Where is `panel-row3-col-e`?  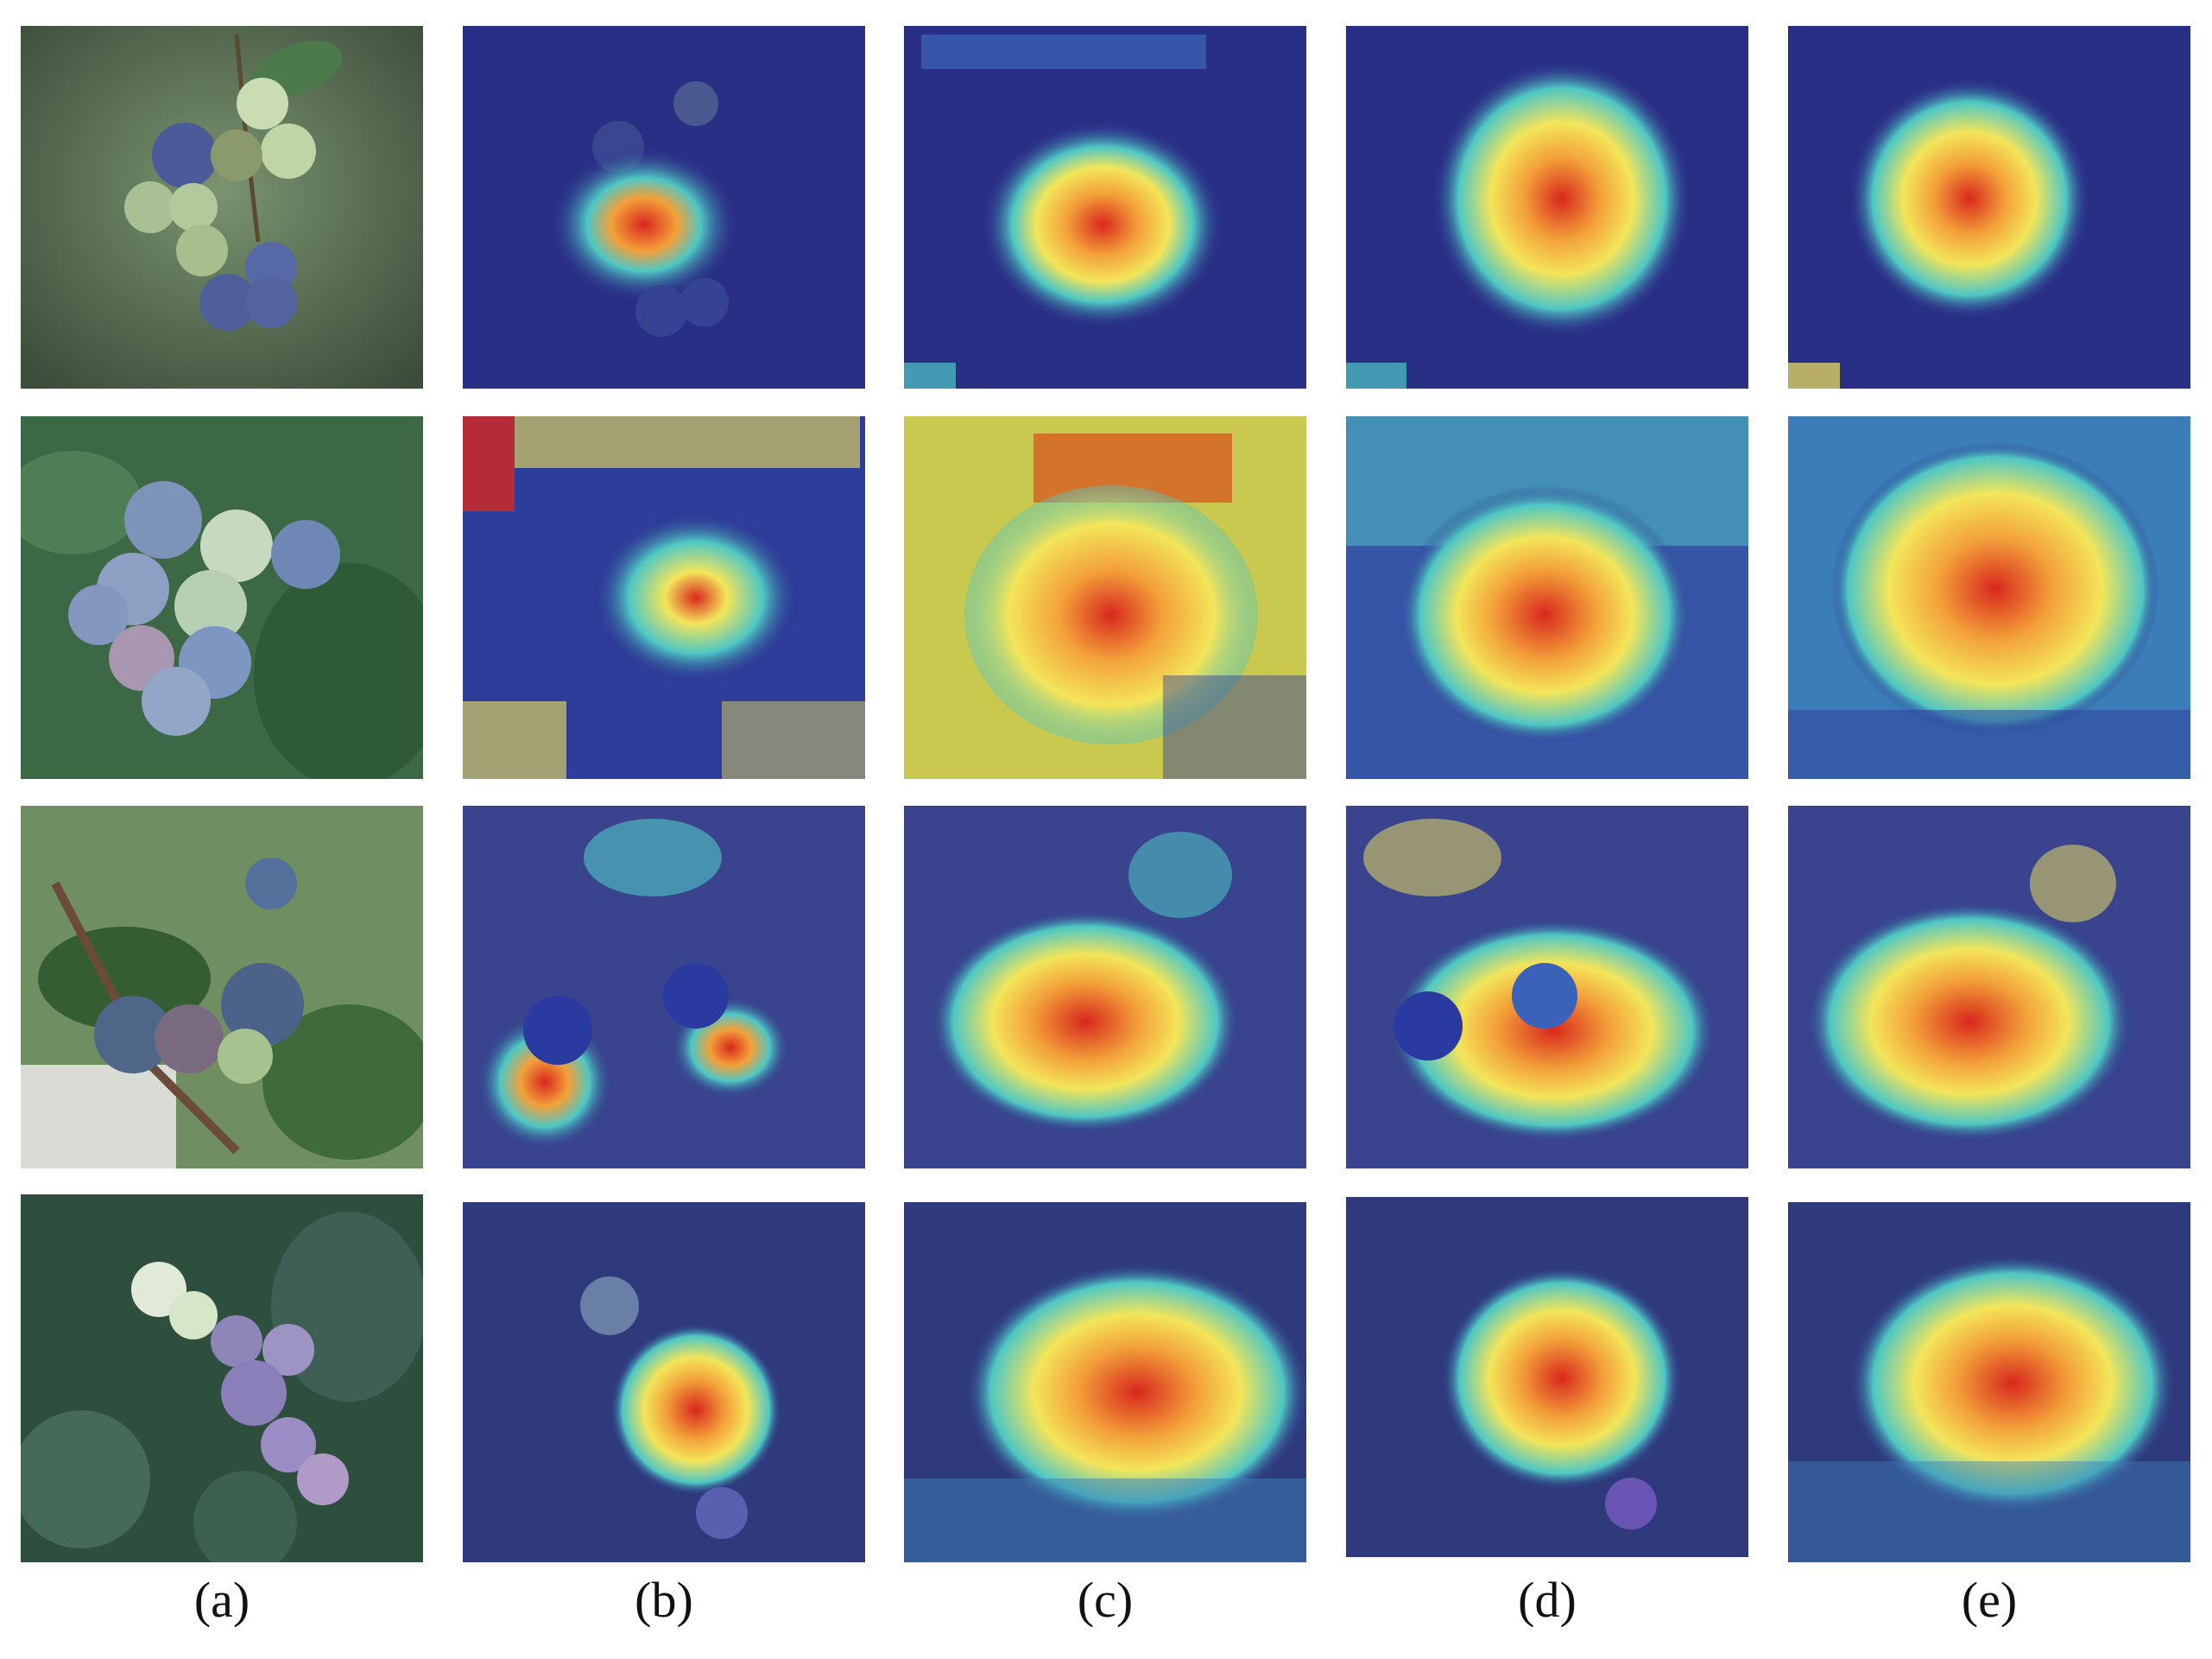 panel-row3-col-e is located at coordinates (1989, 987).